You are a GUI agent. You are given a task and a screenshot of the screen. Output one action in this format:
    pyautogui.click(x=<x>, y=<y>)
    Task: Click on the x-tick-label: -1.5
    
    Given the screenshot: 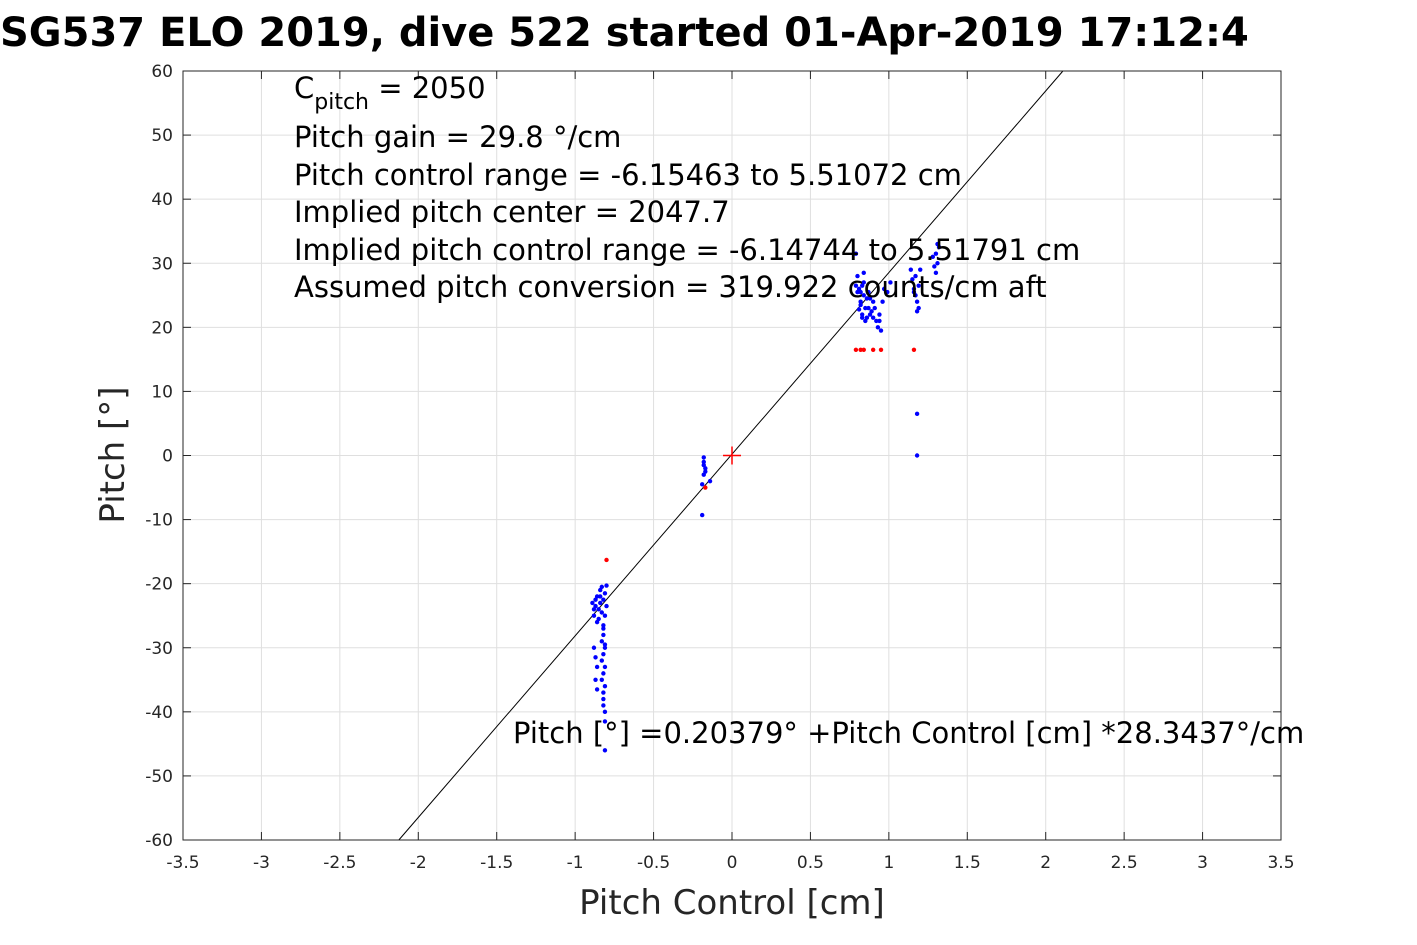 What is the action you would take?
    pyautogui.click(x=496, y=863)
    